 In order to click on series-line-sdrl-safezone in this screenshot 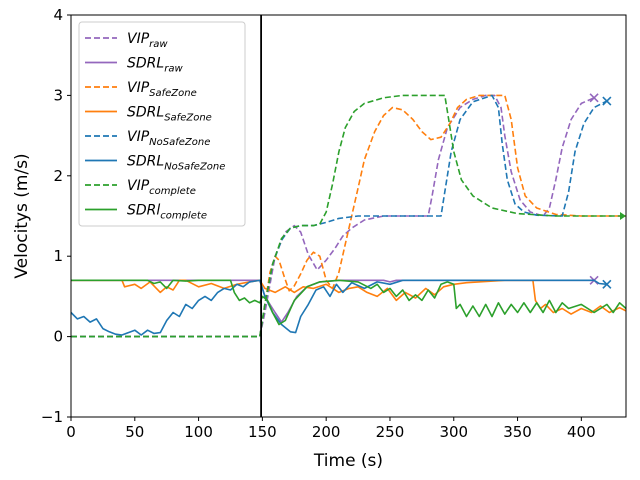, I will do `click(349, 297)`.